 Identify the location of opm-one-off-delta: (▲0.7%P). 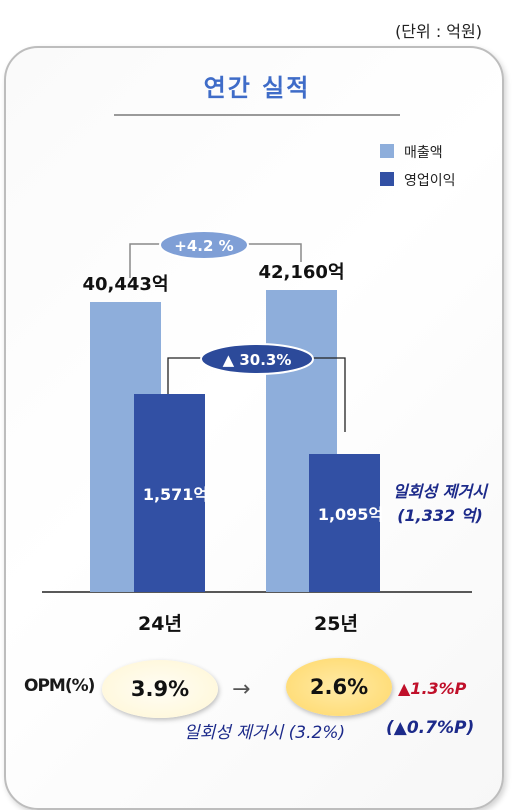
(430, 728).